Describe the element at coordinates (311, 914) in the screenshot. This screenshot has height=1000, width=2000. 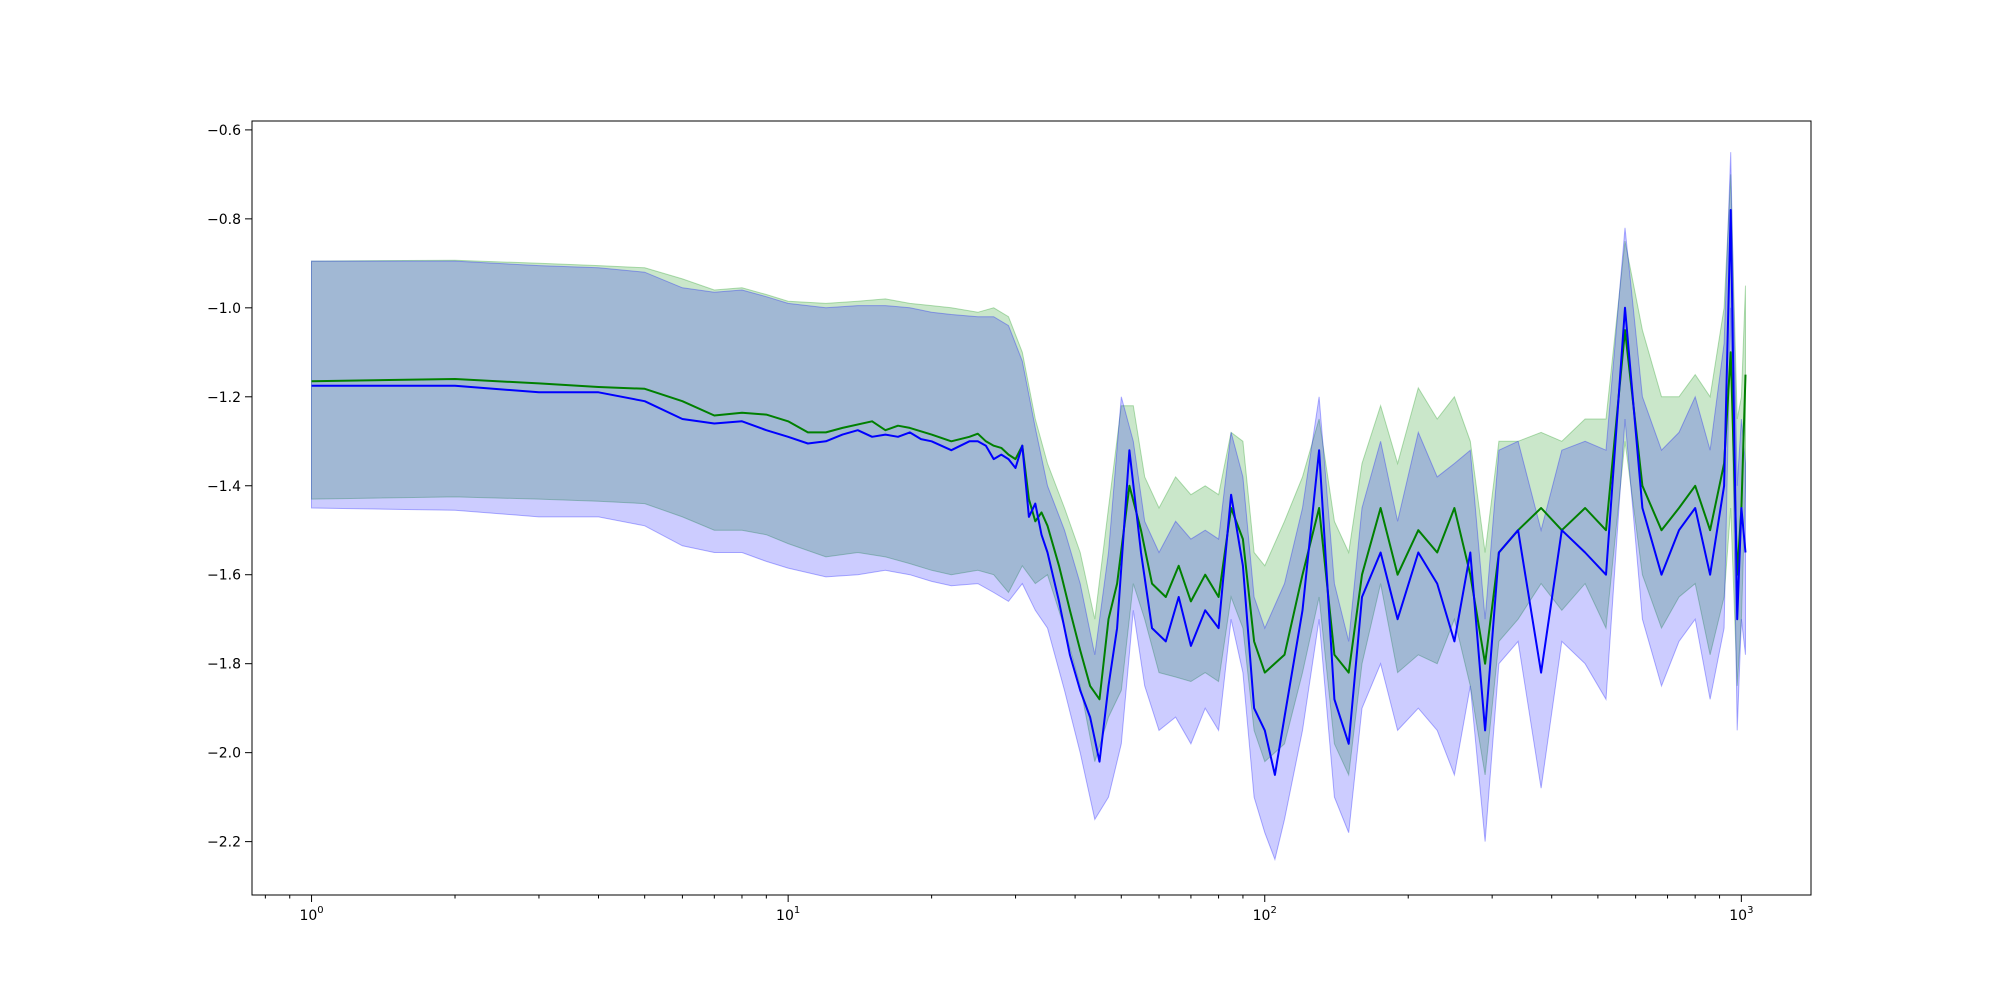
I see `x-tick-label: 10⁰` at that location.